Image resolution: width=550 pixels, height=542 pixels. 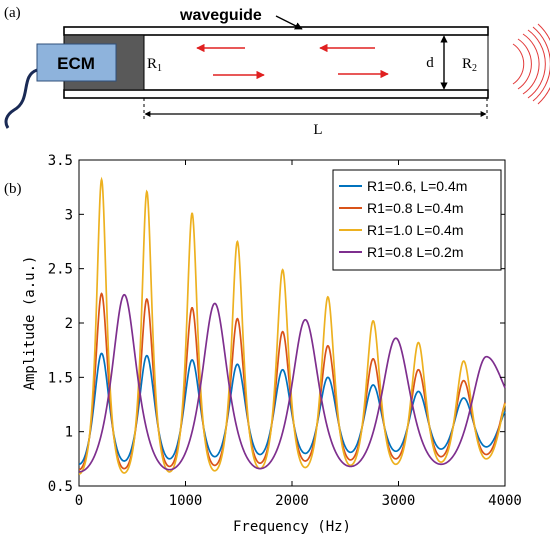 I want to click on r2-label: R2, so click(x=469, y=65).